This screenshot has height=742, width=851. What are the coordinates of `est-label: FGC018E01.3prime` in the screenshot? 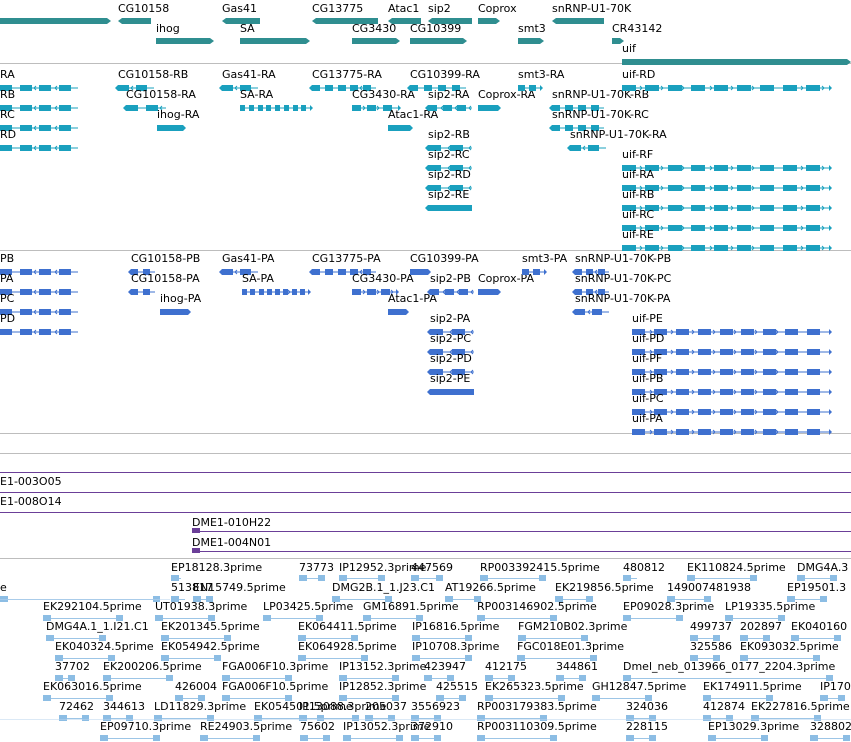 It's located at (571, 646).